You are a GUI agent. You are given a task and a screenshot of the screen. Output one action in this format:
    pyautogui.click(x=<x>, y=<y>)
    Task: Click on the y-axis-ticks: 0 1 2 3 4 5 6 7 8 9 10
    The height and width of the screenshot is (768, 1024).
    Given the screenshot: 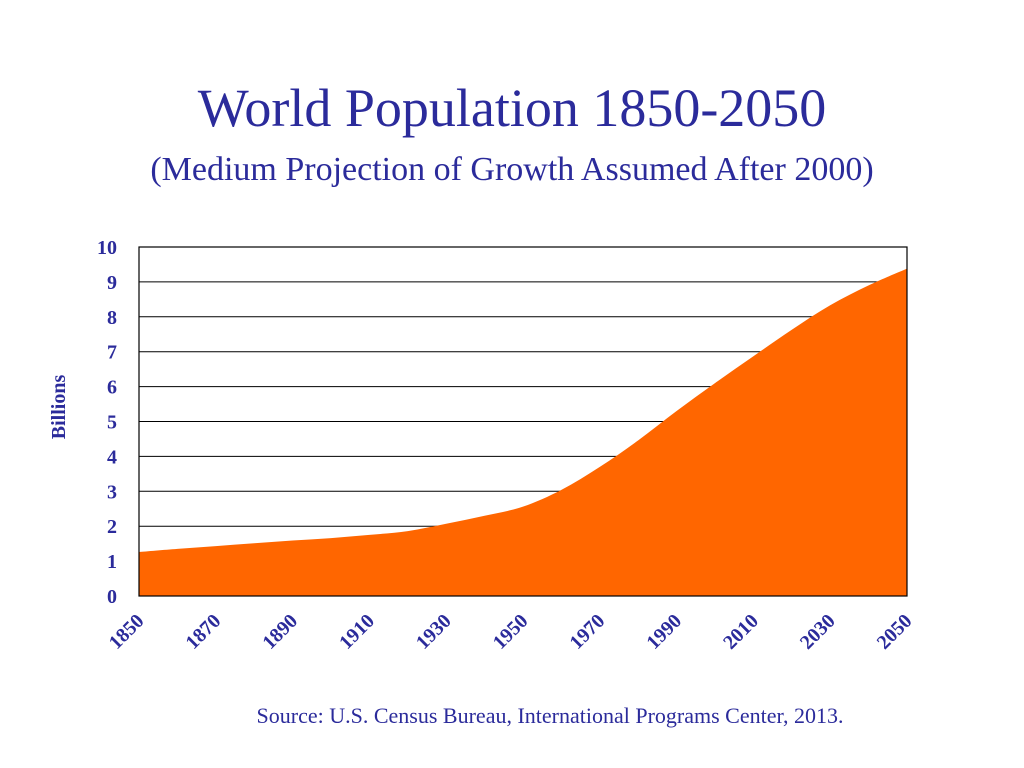 What is the action you would take?
    pyautogui.click(x=107, y=422)
    